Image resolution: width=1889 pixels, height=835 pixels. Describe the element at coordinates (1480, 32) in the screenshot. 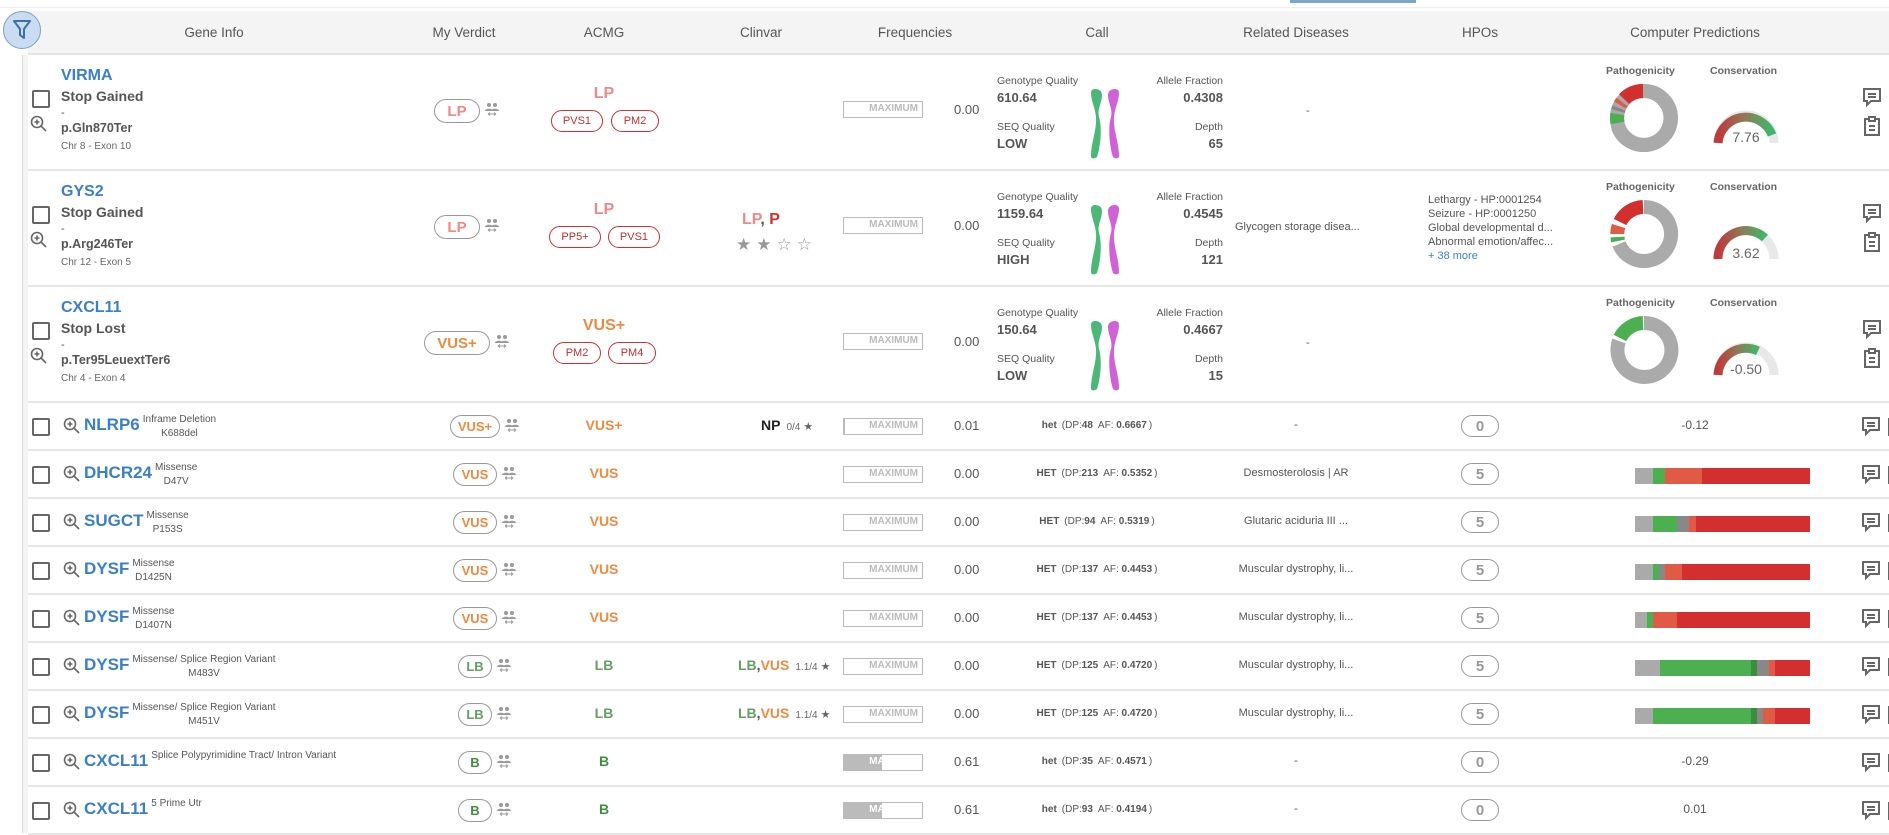

I see `col-hpos: HPOs` at that location.